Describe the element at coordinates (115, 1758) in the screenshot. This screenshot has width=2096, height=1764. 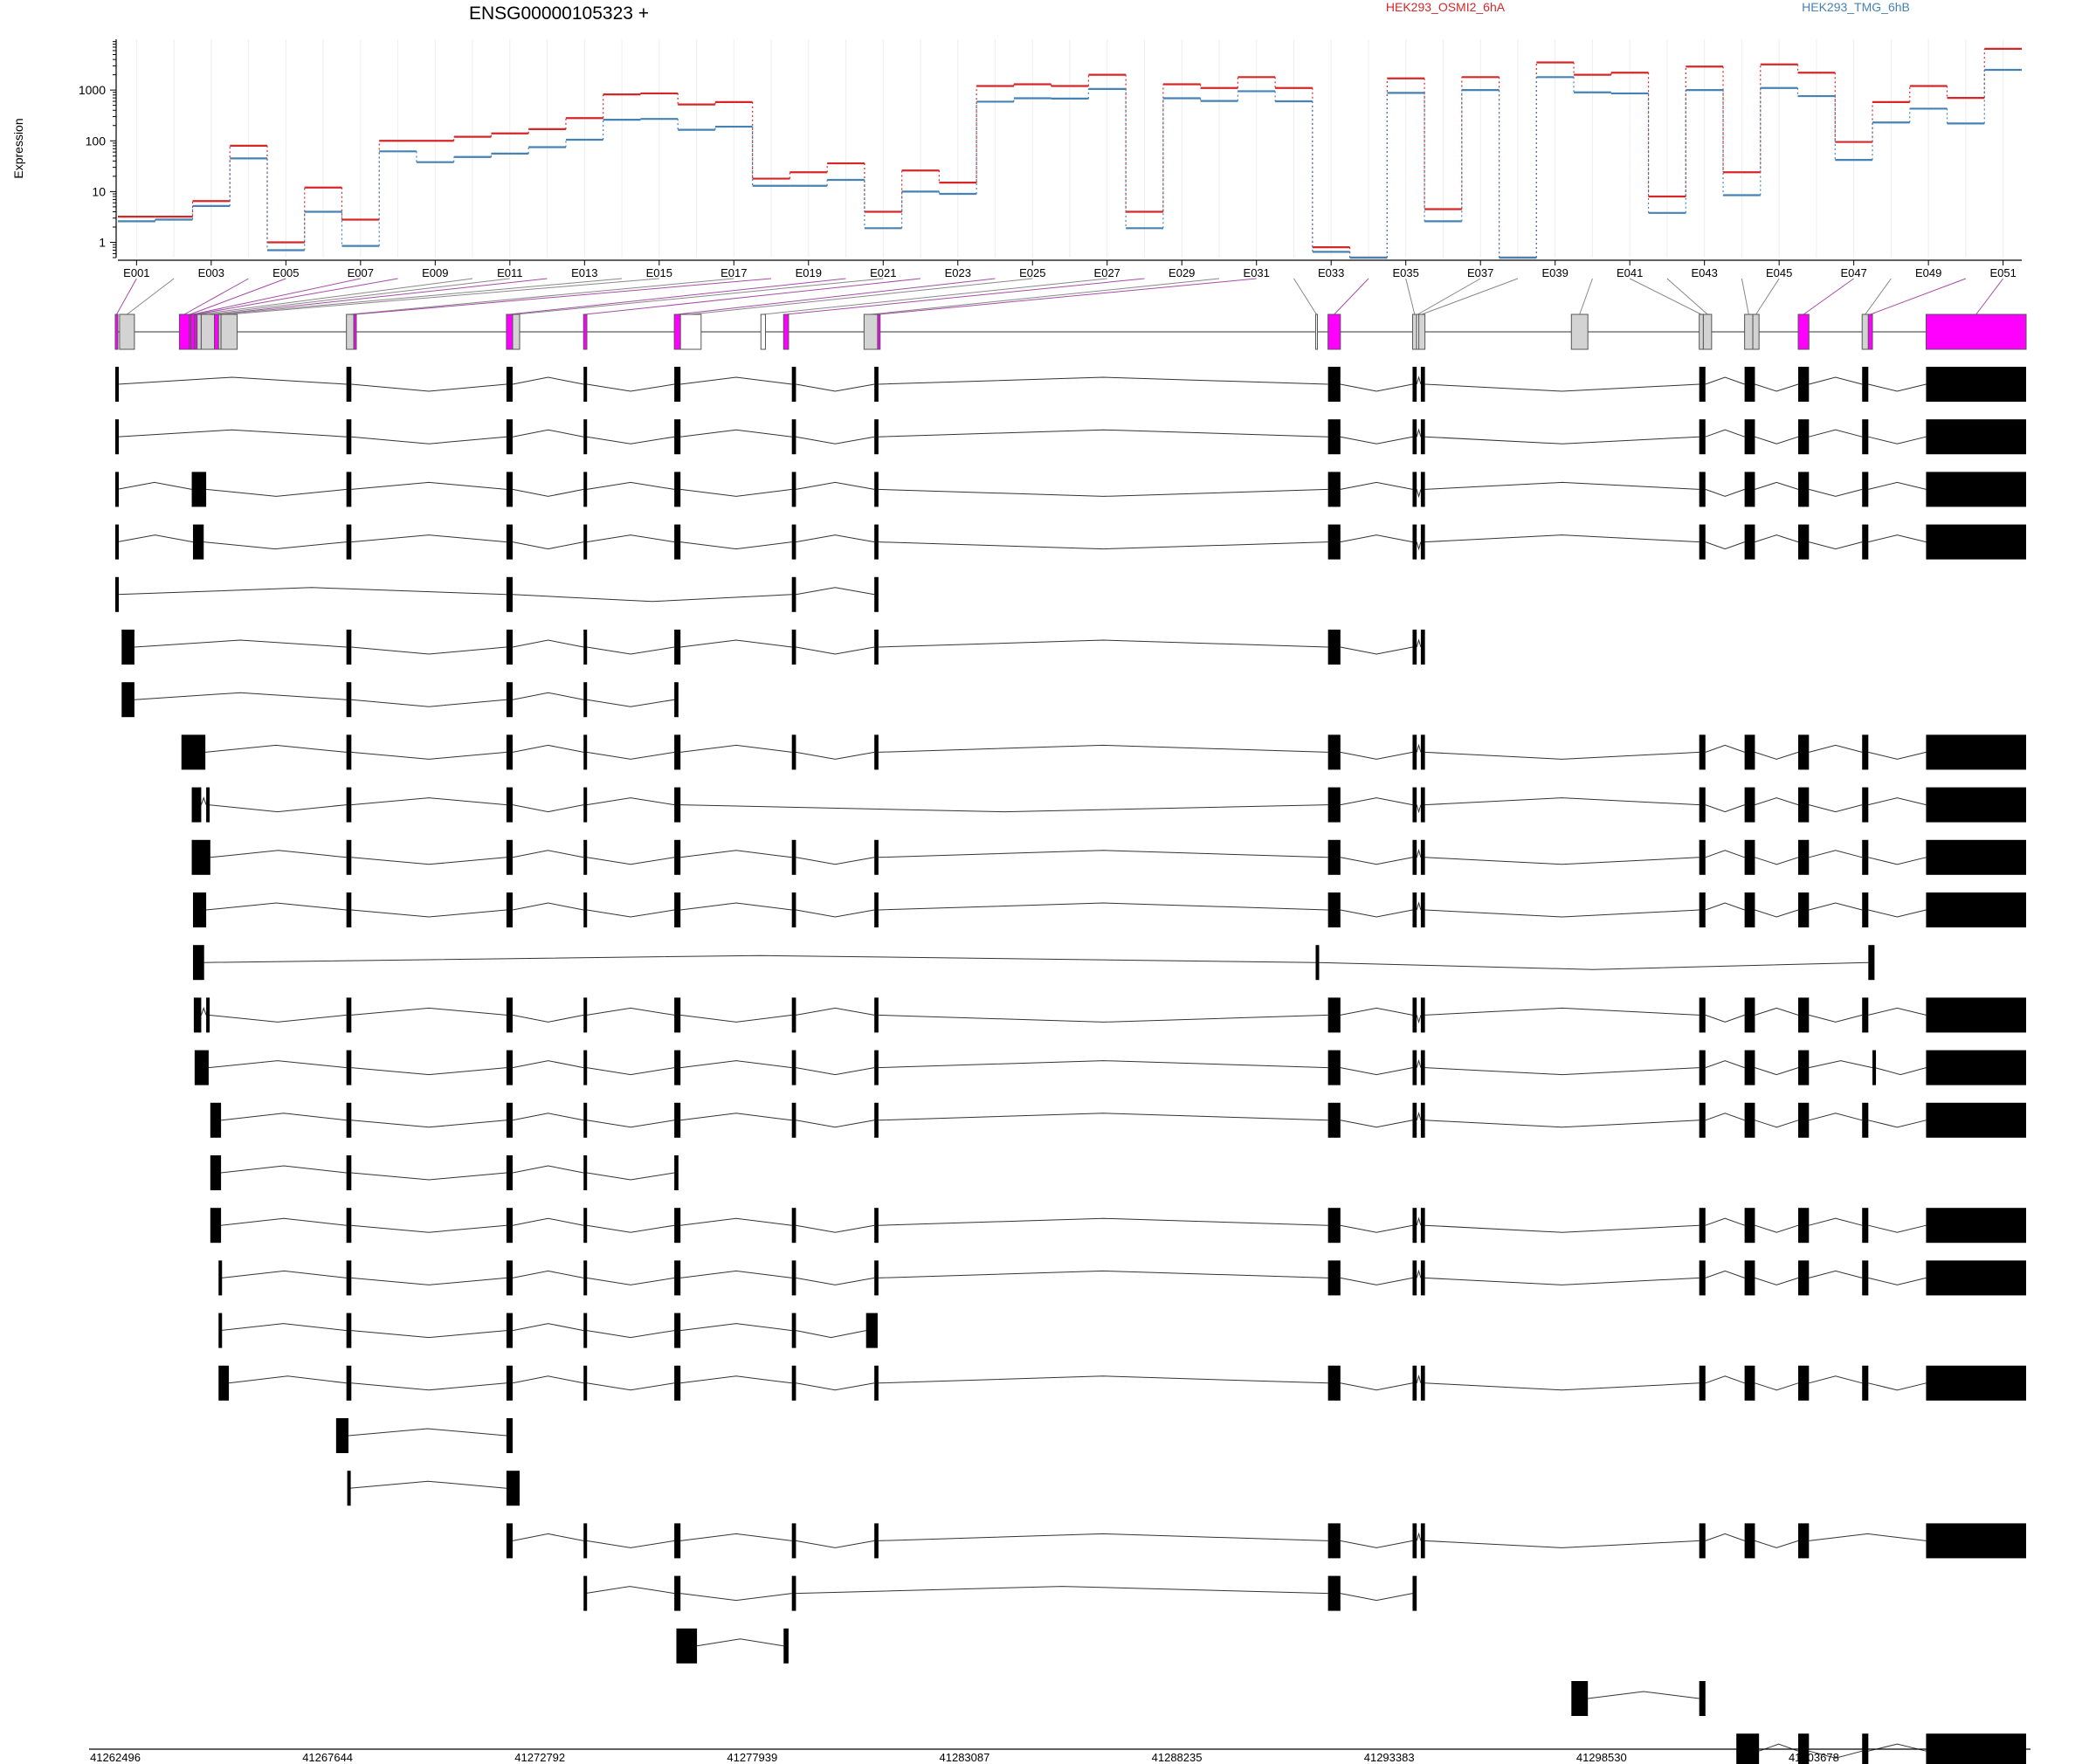
I see `genomic-tick-label: 41262496` at that location.